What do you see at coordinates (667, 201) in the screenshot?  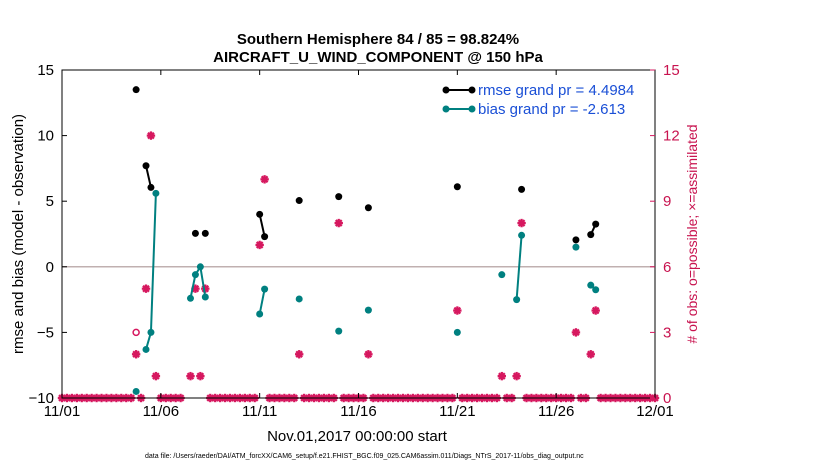 I see `y2-tick-label: 9` at bounding box center [667, 201].